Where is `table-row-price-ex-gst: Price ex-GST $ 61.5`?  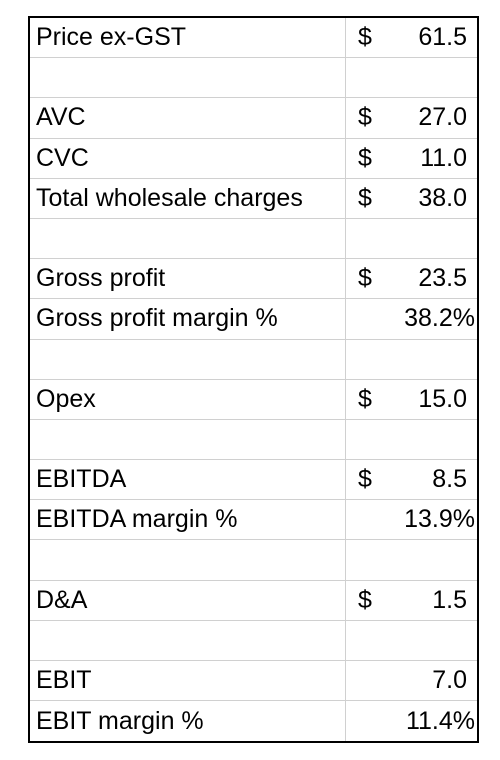
table-row-price-ex-gst: Price ex-GST $ 61.5 is located at coordinates (253, 38).